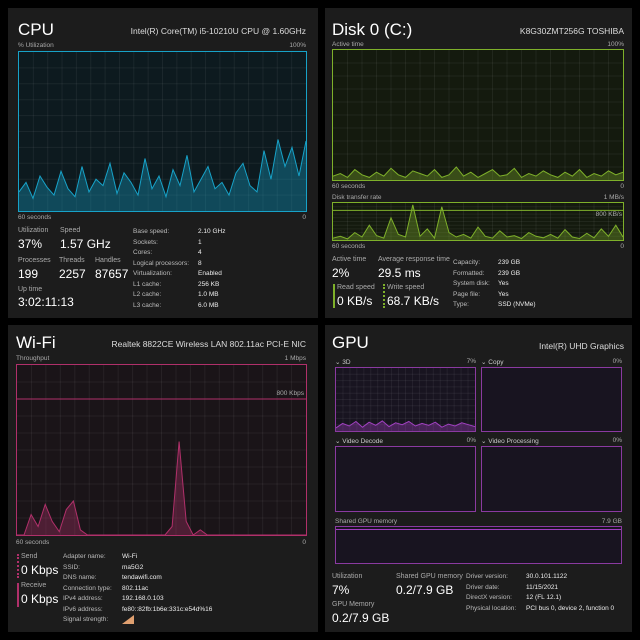 Image resolution: width=640 pixels, height=640 pixels. What do you see at coordinates (83, 598) in the screenshot?
I see `detail-key: IPv4 address:` at bounding box center [83, 598].